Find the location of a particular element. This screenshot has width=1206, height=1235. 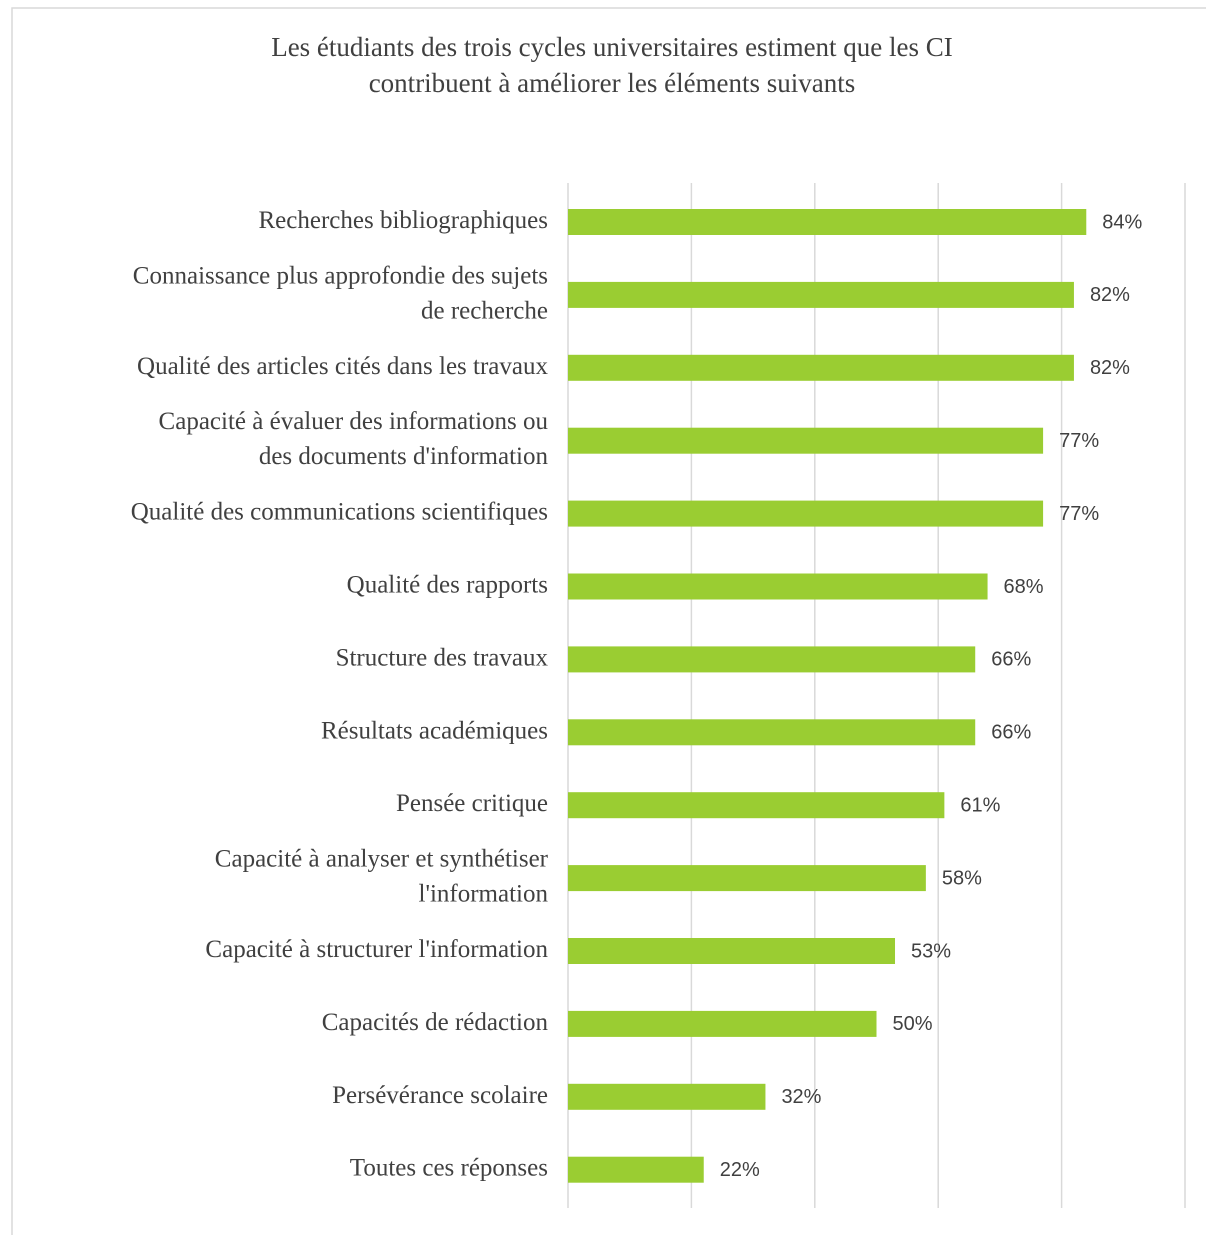

value-label: 84% is located at coordinates (1122, 222).